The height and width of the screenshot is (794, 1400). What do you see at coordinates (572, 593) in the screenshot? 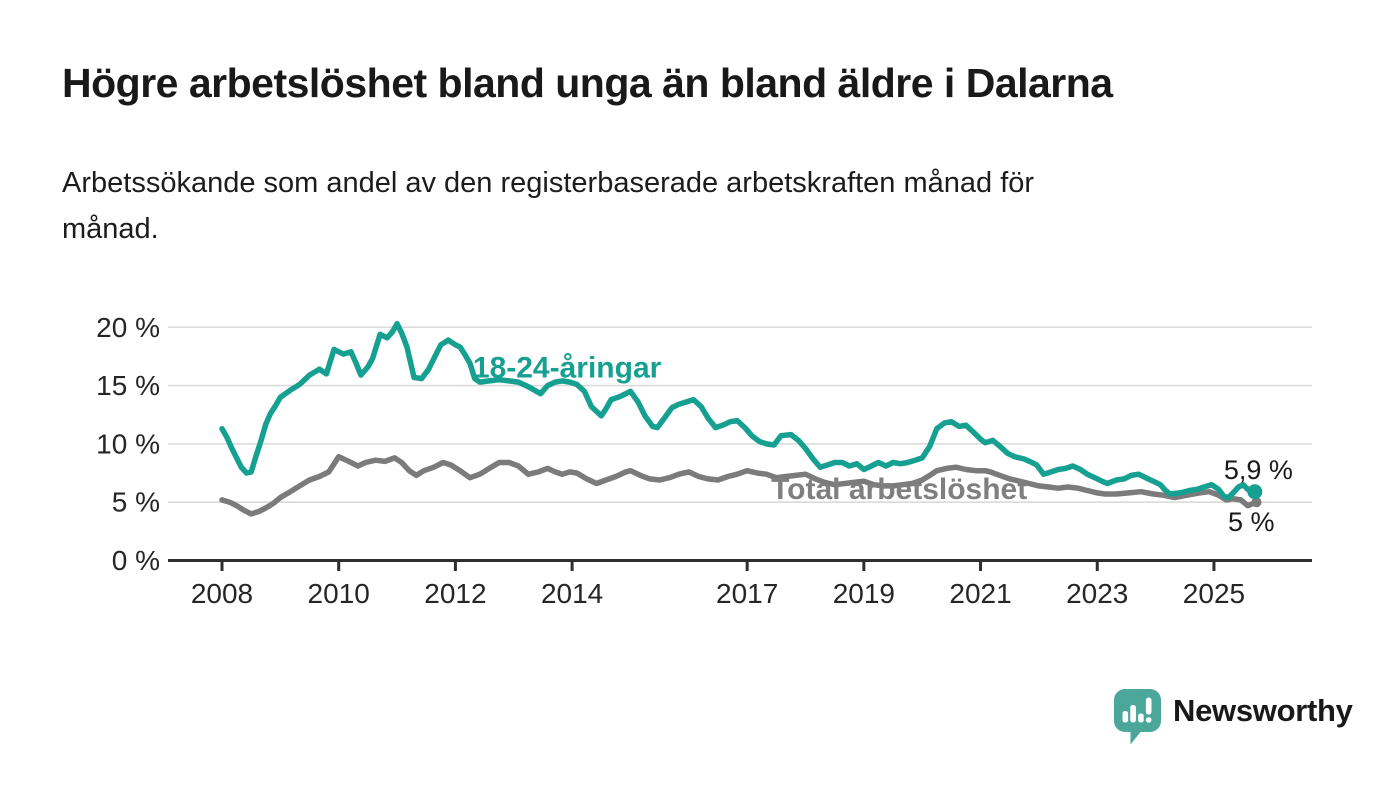
I see `x-tick-label: 2014` at bounding box center [572, 593].